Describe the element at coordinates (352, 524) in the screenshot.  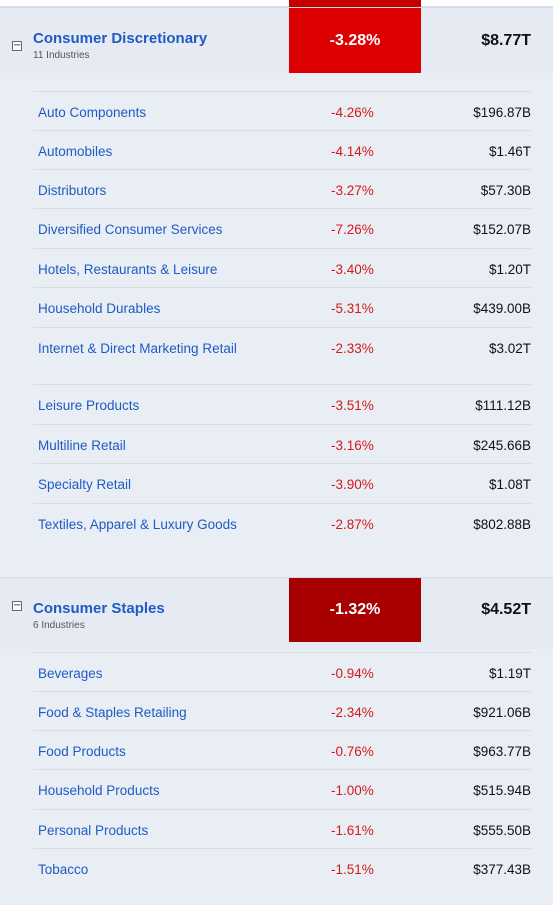
I see `industry-change-percent: -2.87%` at that location.